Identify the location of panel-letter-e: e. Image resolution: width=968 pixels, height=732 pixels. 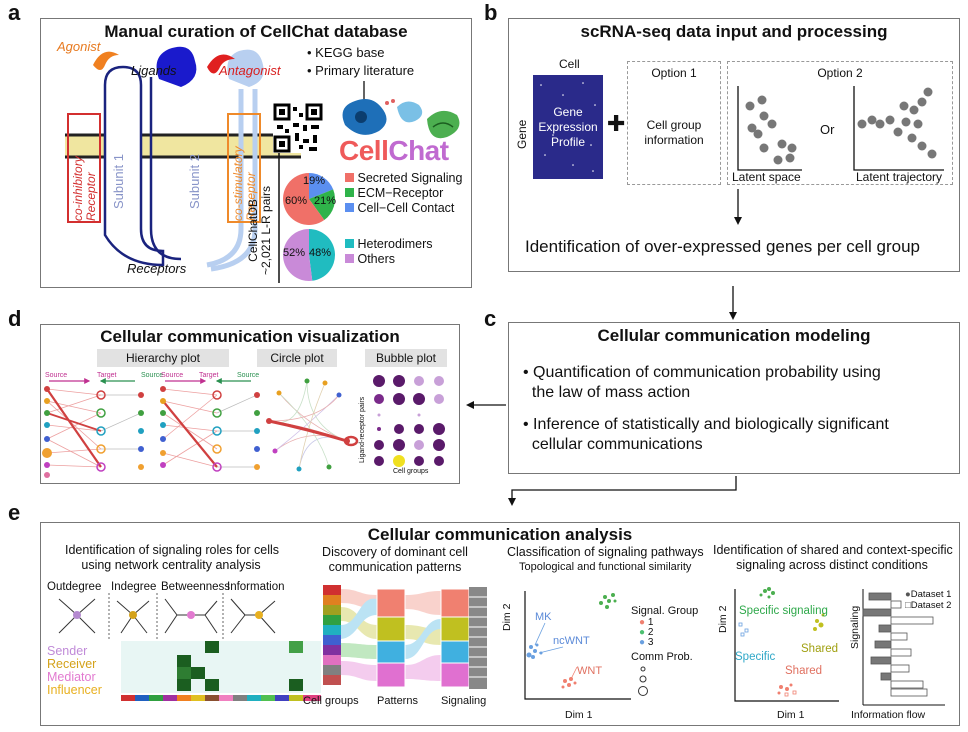
(14, 512).